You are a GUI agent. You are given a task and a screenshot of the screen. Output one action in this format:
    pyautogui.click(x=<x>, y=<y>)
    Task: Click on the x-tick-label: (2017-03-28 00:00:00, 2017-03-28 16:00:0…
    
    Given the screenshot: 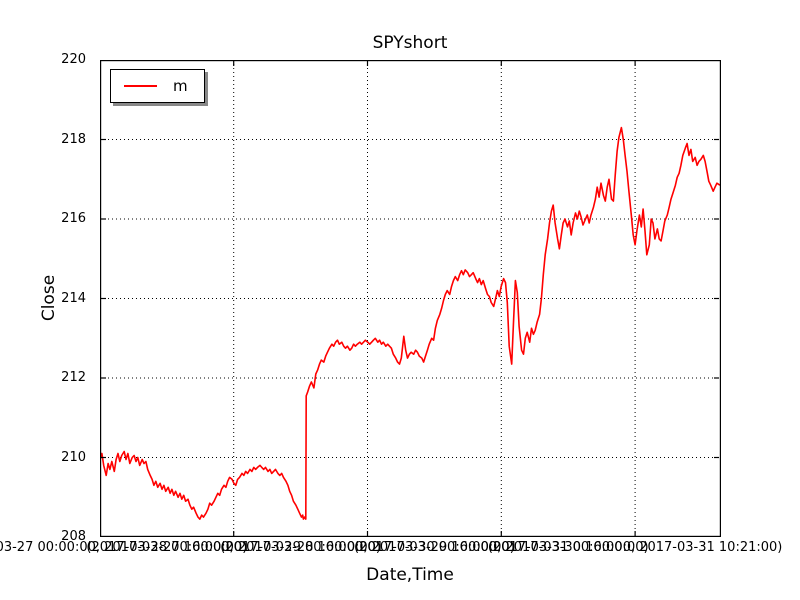 What is the action you would take?
    pyautogui.click(x=233, y=547)
    